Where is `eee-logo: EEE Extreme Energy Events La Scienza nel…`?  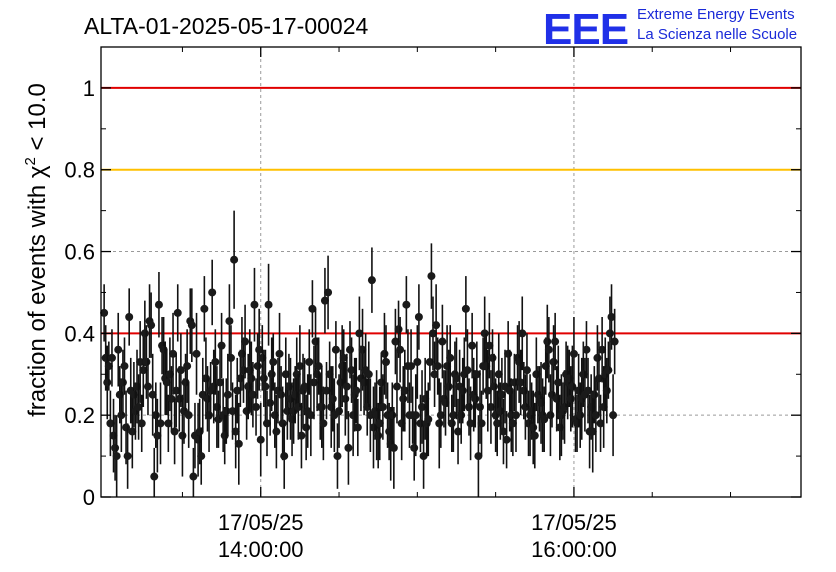 eee-logo: EEE Extreme Energy Events La Scienza nel… is located at coordinates (670, 29).